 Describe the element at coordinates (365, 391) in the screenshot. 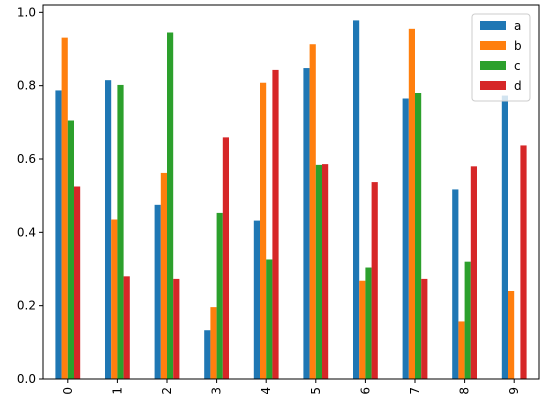

I see `x-tick-label: 6` at that location.